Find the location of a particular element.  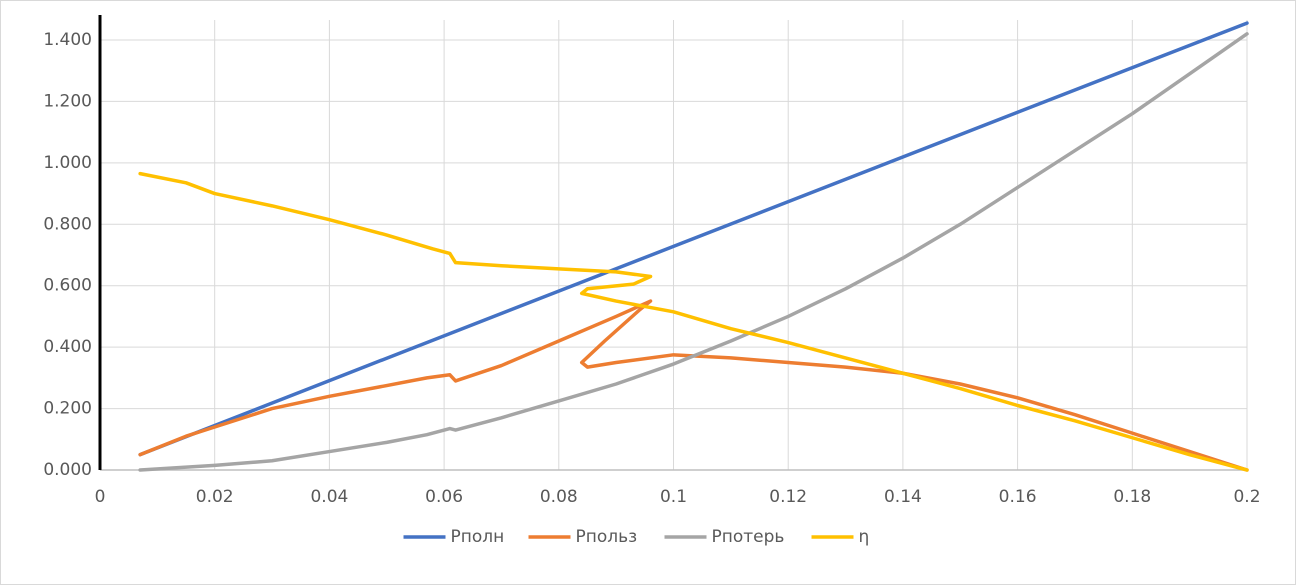

y-tick-label: 1.000 is located at coordinates (67, 163).